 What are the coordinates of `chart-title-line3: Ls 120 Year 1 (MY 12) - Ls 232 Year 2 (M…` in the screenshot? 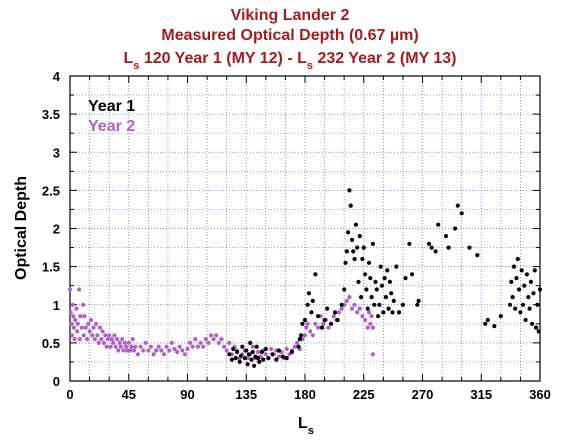 It's located at (289, 61).